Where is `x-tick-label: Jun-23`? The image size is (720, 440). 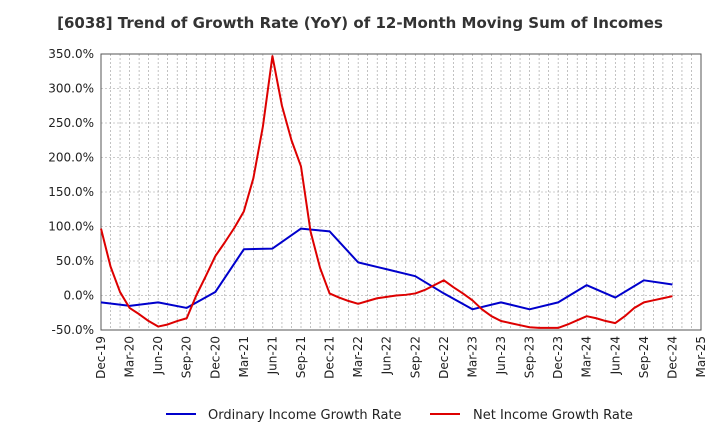 x-tick-label: Jun-23 is located at coordinates (501, 355).